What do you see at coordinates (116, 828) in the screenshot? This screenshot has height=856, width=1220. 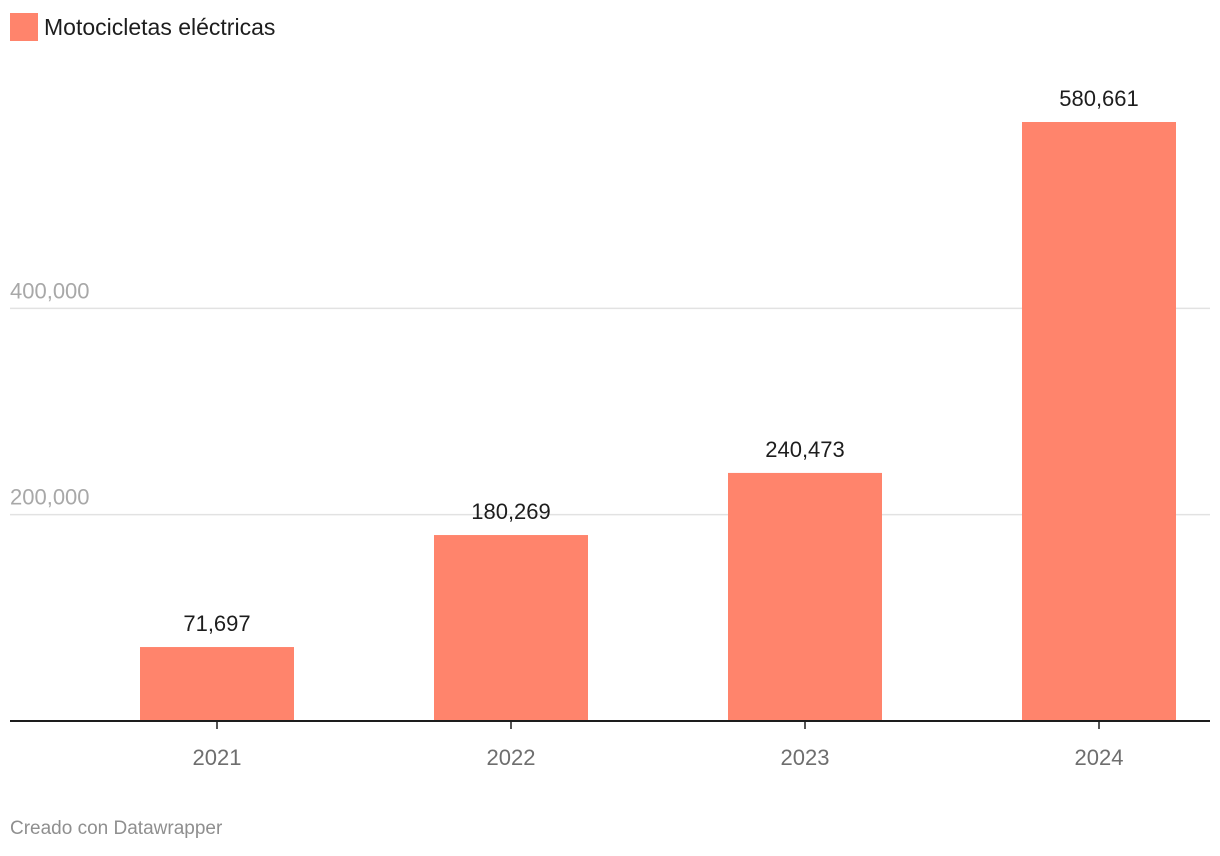 I see `footer-credit: Creado con Datawrapper` at bounding box center [116, 828].